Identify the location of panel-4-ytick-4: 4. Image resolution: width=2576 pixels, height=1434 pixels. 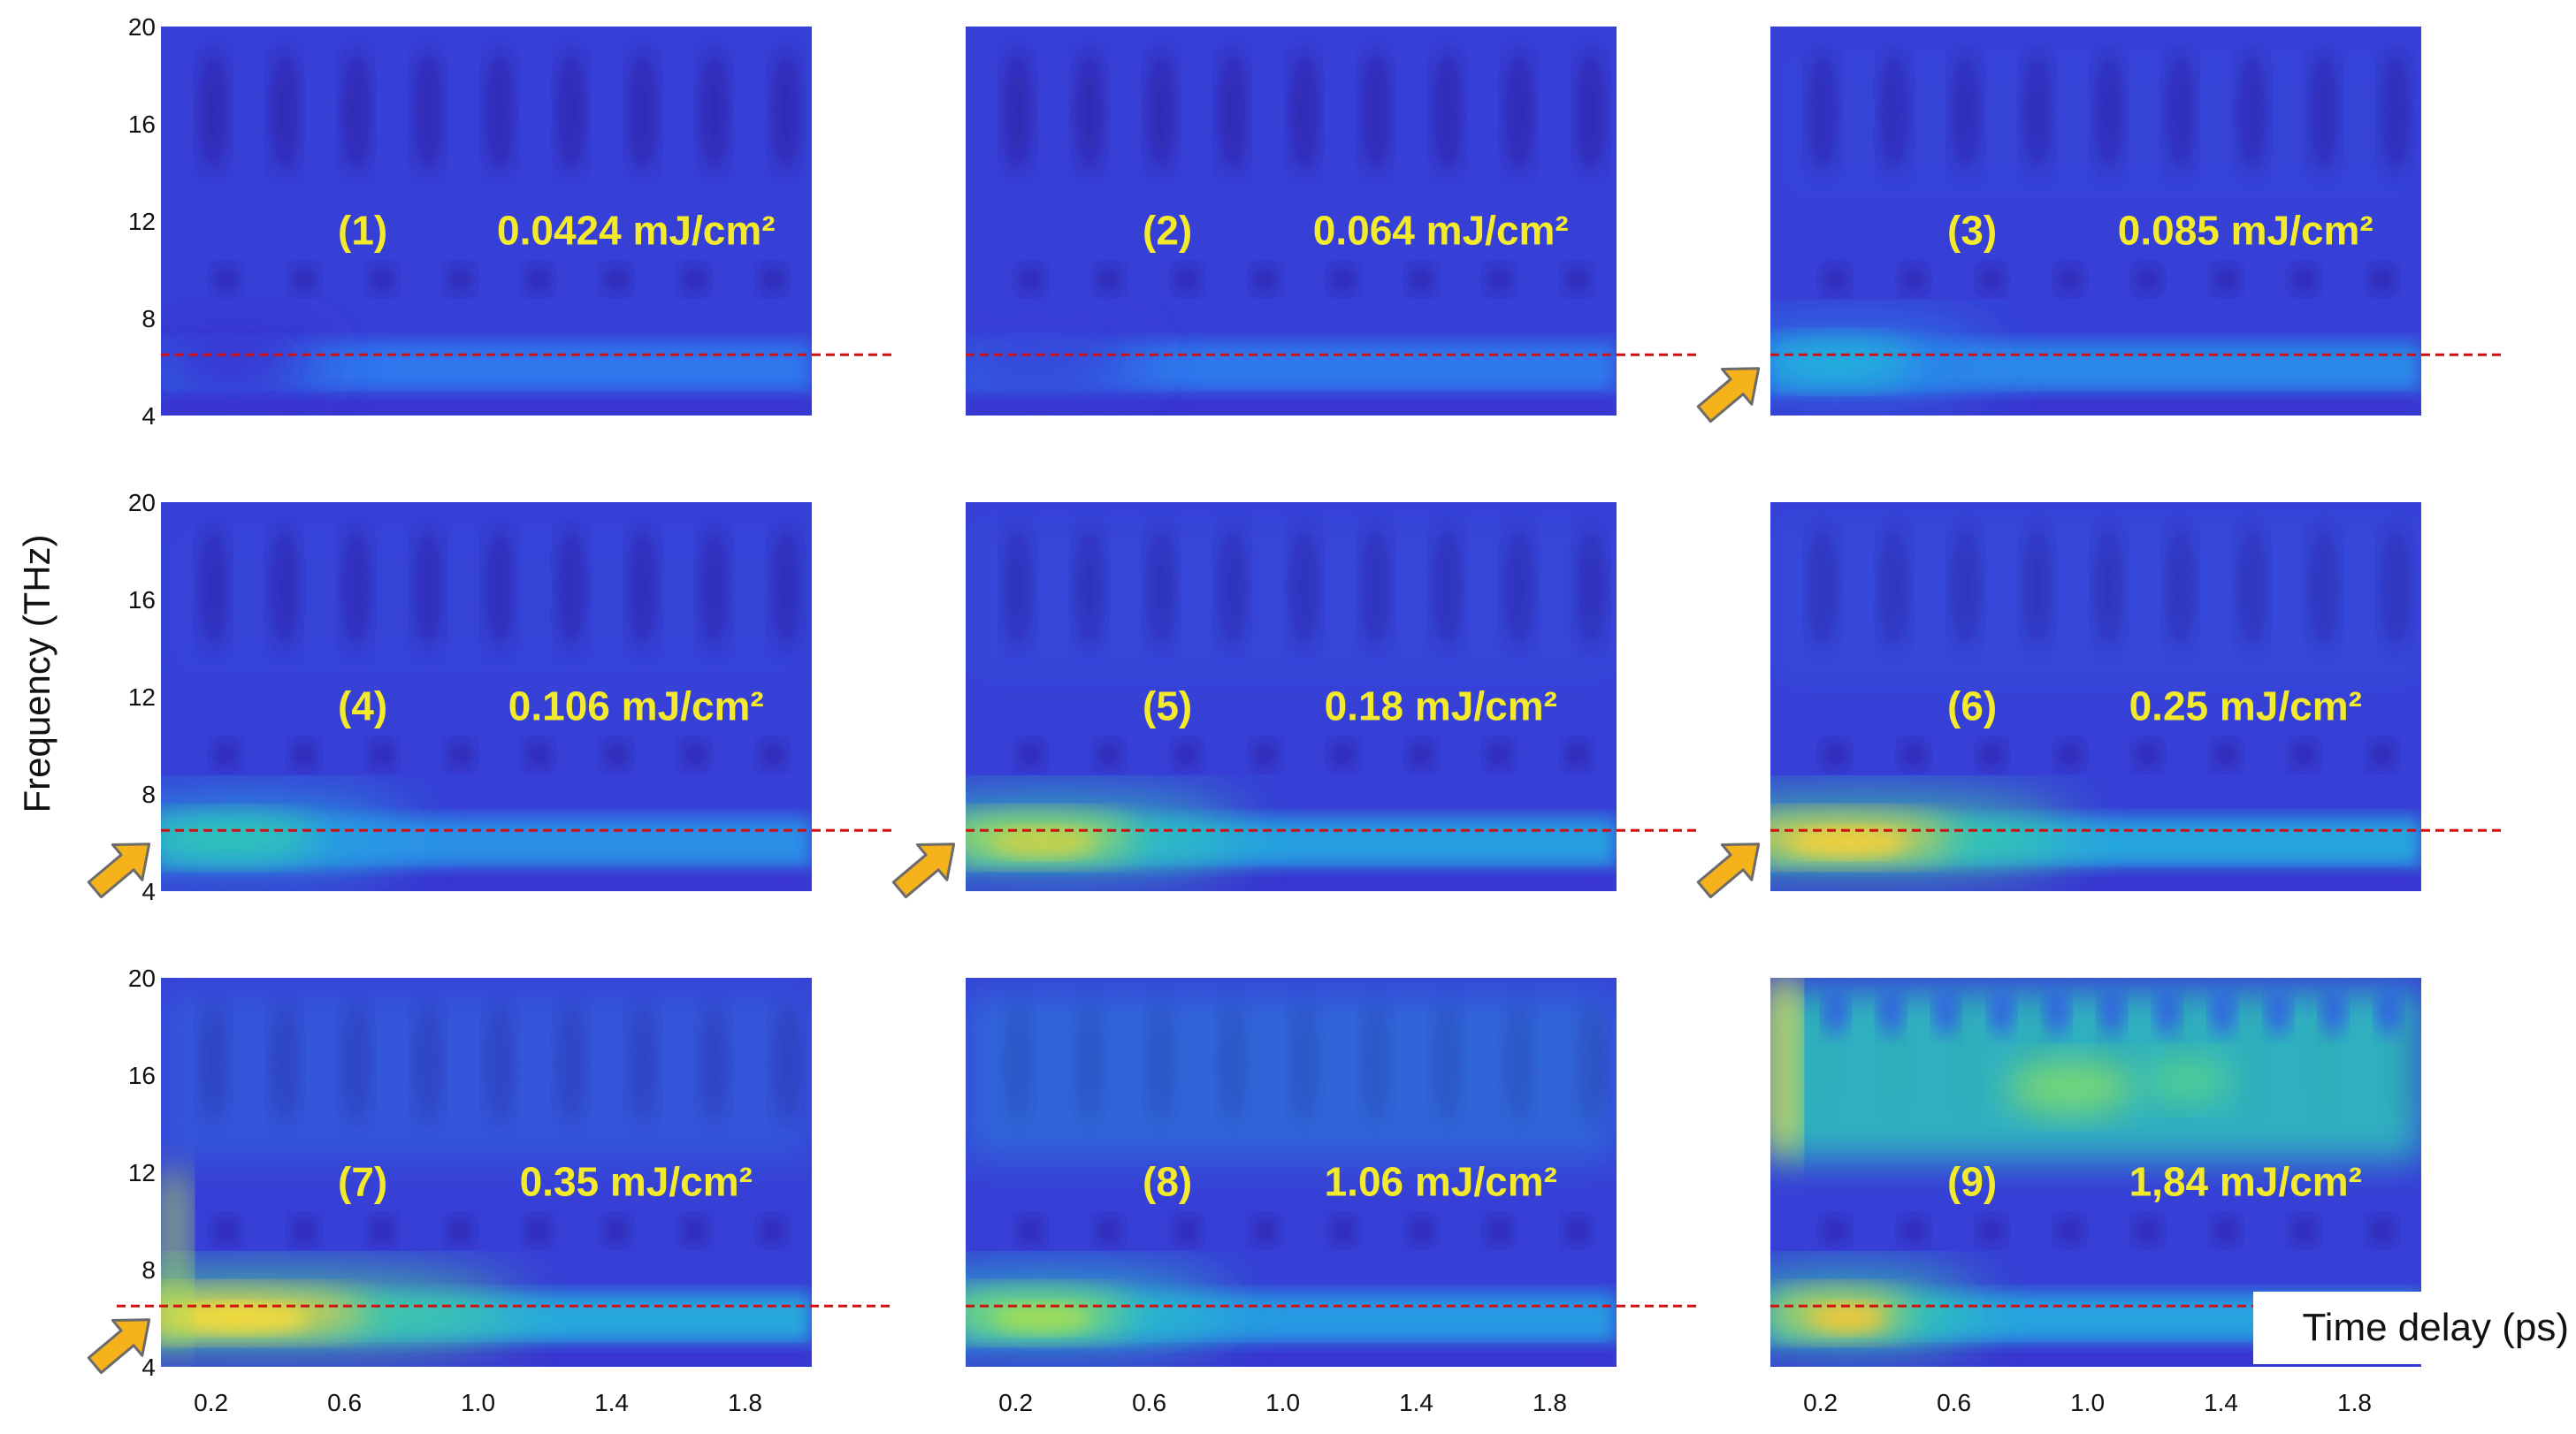
(148, 891).